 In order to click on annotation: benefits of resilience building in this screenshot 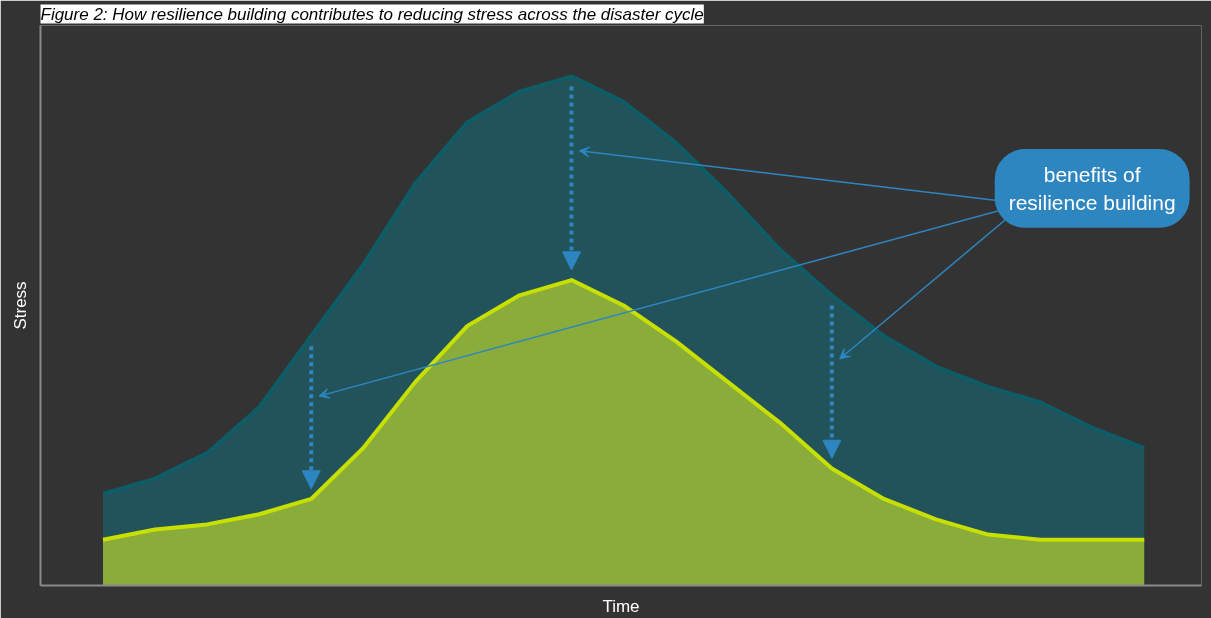, I will do `click(1092, 188)`.